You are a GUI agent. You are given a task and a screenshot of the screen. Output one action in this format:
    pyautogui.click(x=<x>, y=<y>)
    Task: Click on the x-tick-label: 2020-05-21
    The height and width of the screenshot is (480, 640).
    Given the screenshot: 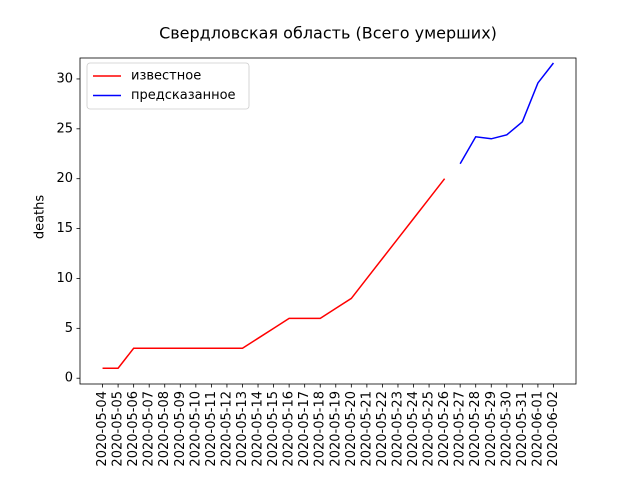 What is the action you would take?
    pyautogui.click(x=366, y=429)
    